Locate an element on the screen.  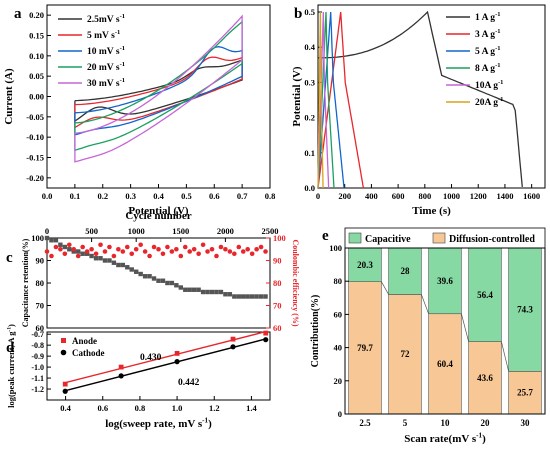
legend-label-5: 20A g-1 is located at coordinates (489, 102).